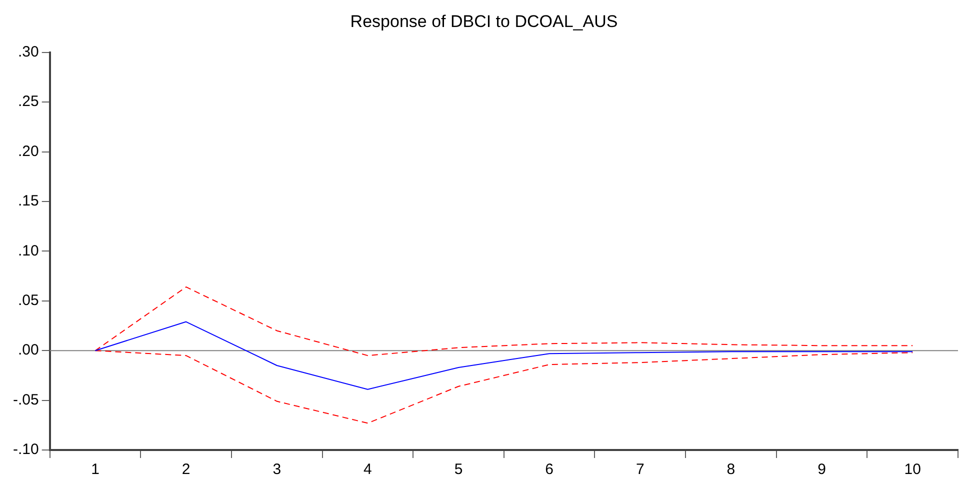 This screenshot has height=486, width=964. What do you see at coordinates (28, 350) in the screenshot?
I see `y-tick-label: .00` at bounding box center [28, 350].